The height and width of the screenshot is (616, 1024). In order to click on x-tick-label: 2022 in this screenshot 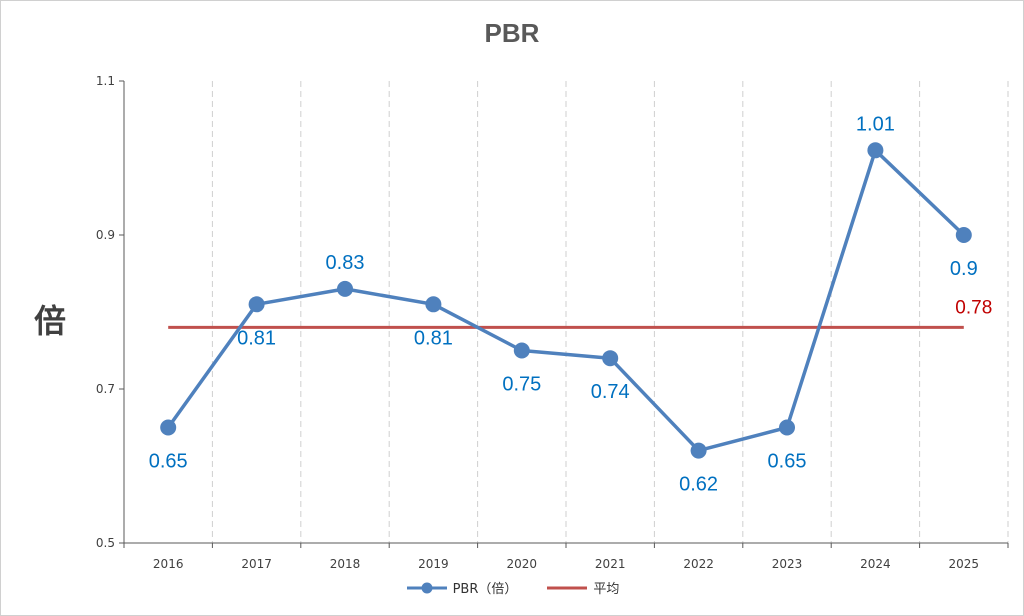, I will do `click(698, 564)`.